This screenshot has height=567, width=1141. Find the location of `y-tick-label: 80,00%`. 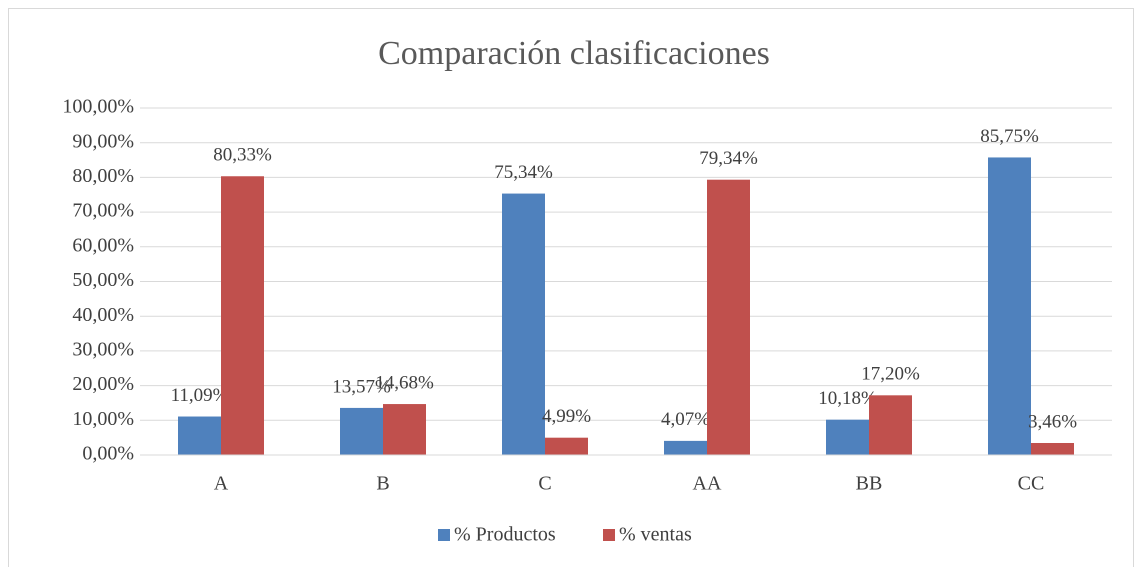

y-tick-label: 80,00% is located at coordinates (103, 176).